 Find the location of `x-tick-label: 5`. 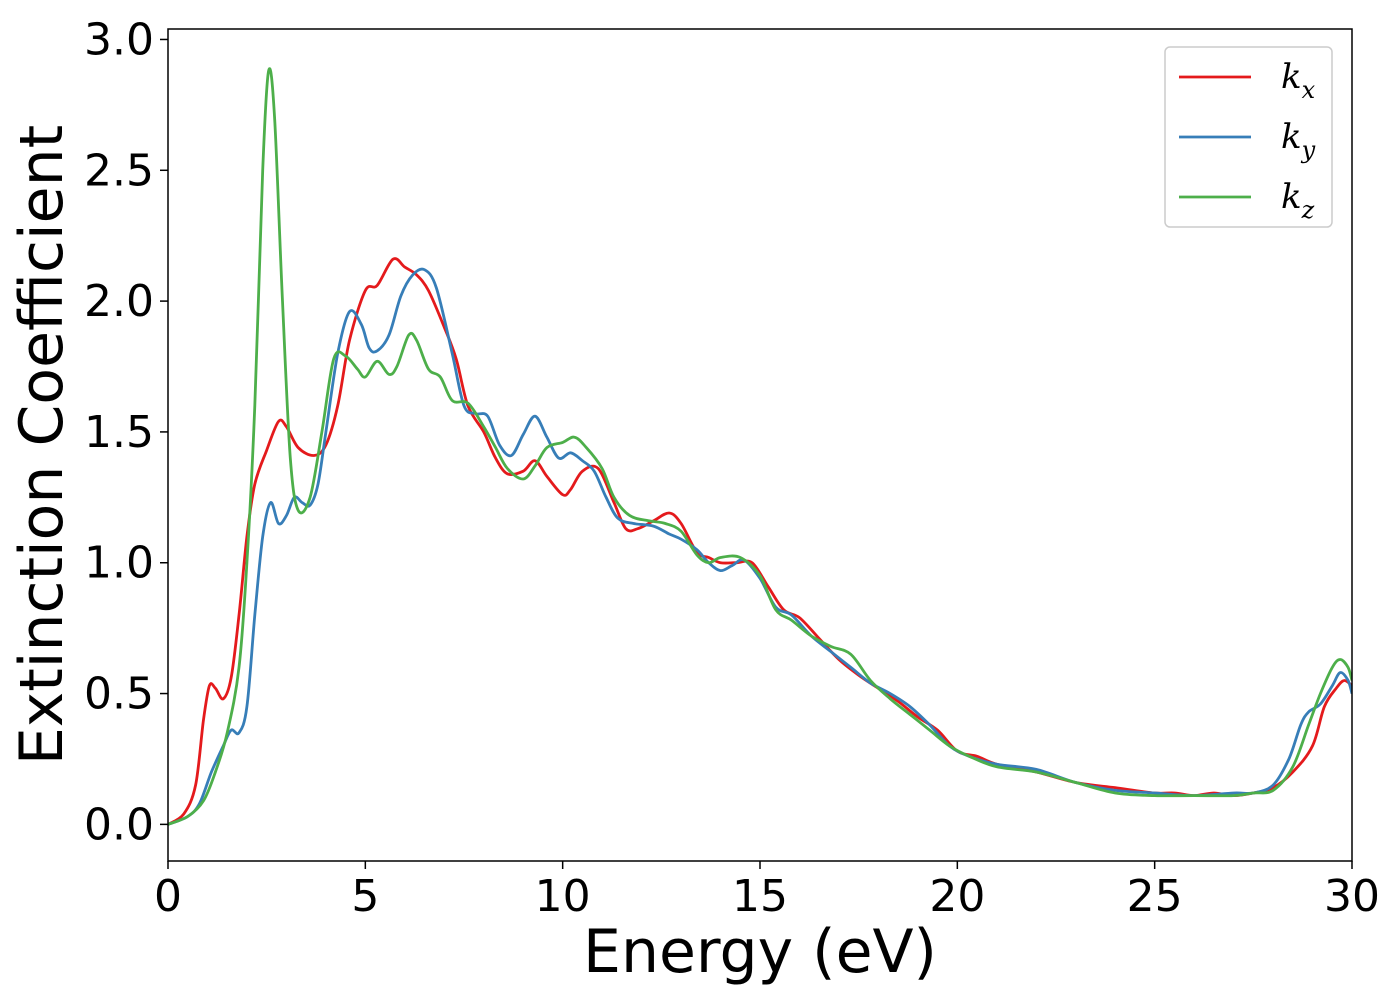

x-tick-label: 5 is located at coordinates (365, 896).